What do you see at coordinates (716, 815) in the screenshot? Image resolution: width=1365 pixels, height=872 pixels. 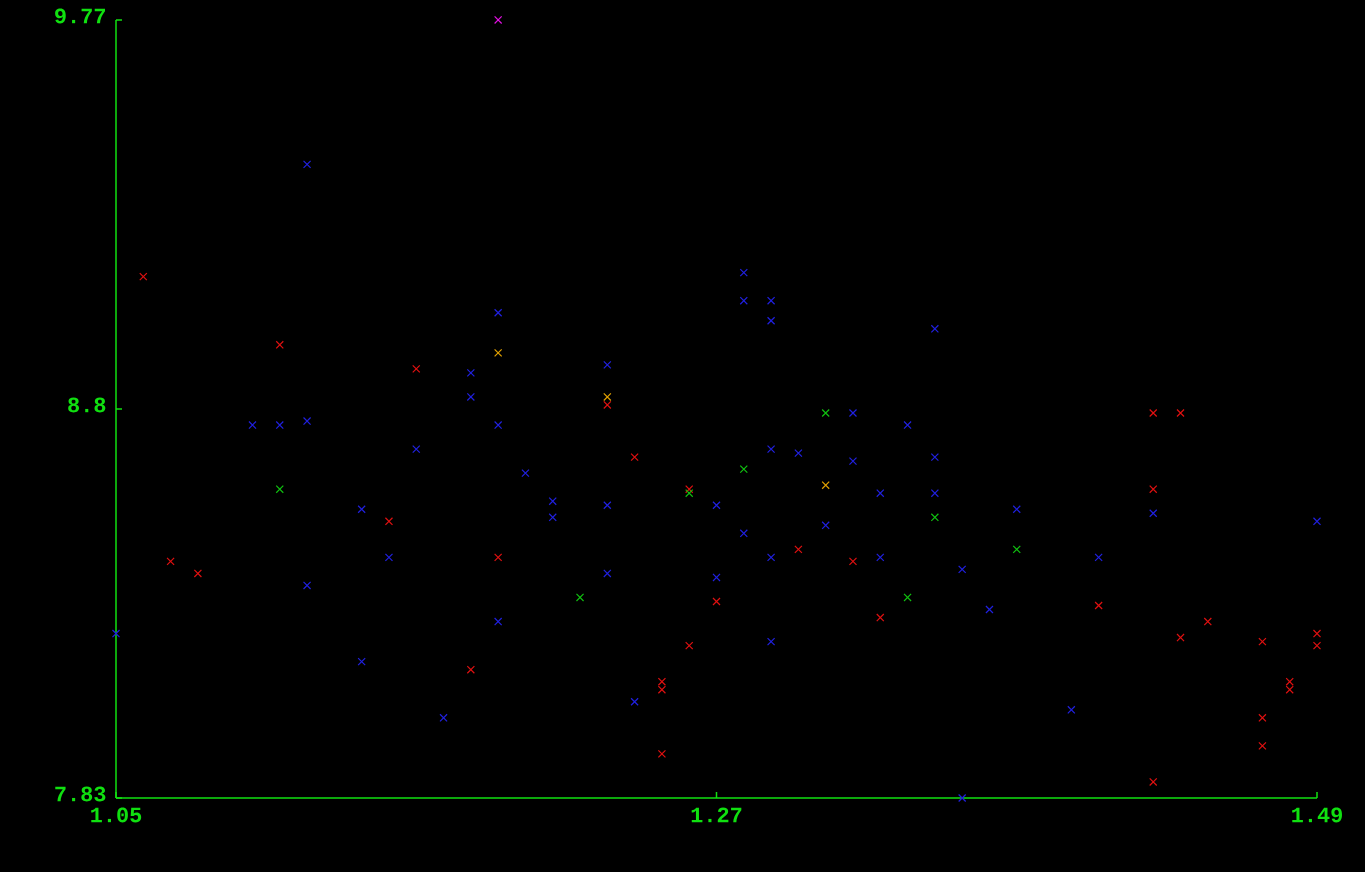 I see `x-tick-label: 1.27` at bounding box center [716, 815].